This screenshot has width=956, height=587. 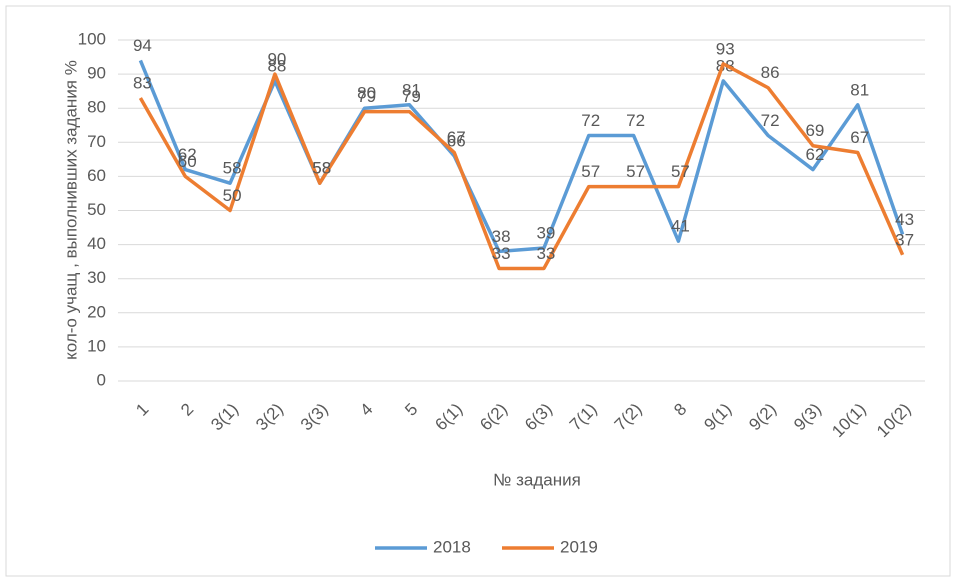 What do you see at coordinates (545, 232) in the screenshot?
I see `data-label: 39` at bounding box center [545, 232].